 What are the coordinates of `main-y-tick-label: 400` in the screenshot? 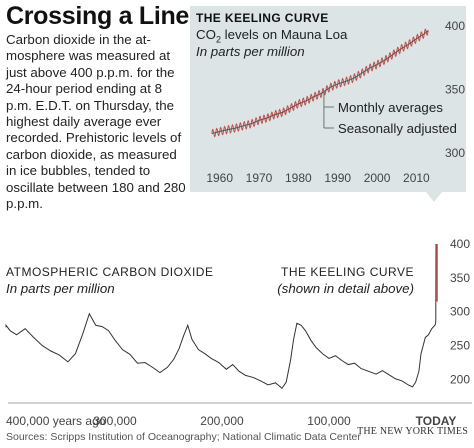 It's located at (460, 244).